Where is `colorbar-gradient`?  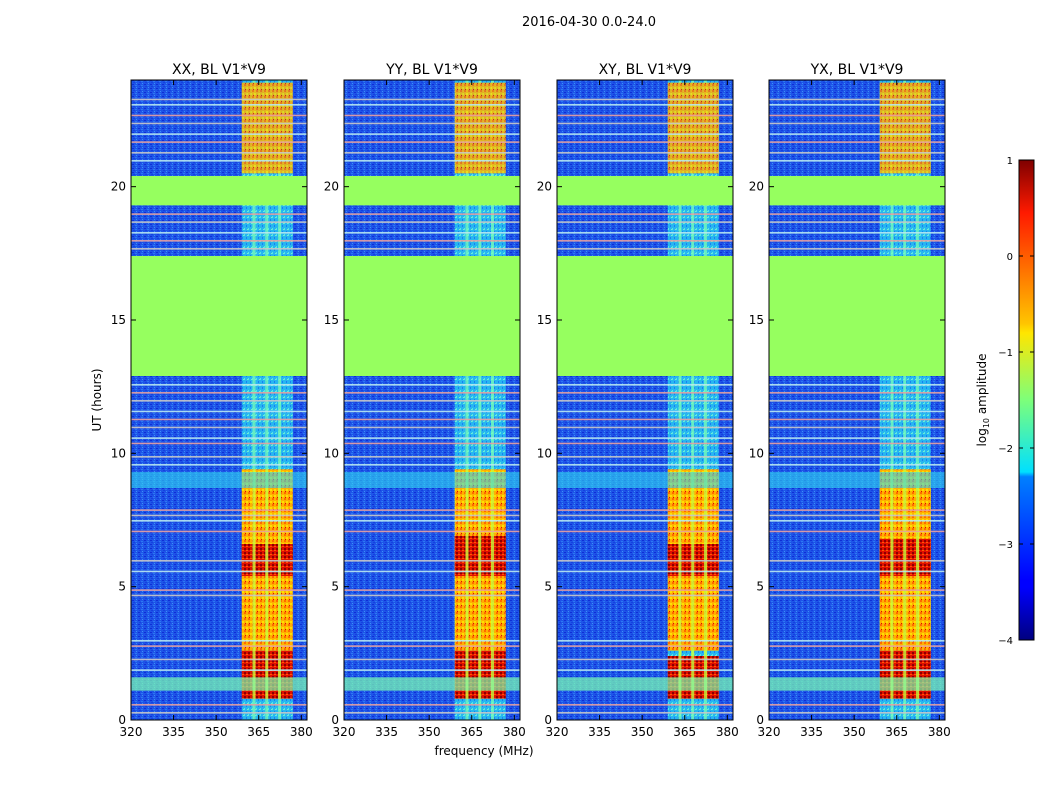
colorbar-gradient is located at coordinates (1026, 400).